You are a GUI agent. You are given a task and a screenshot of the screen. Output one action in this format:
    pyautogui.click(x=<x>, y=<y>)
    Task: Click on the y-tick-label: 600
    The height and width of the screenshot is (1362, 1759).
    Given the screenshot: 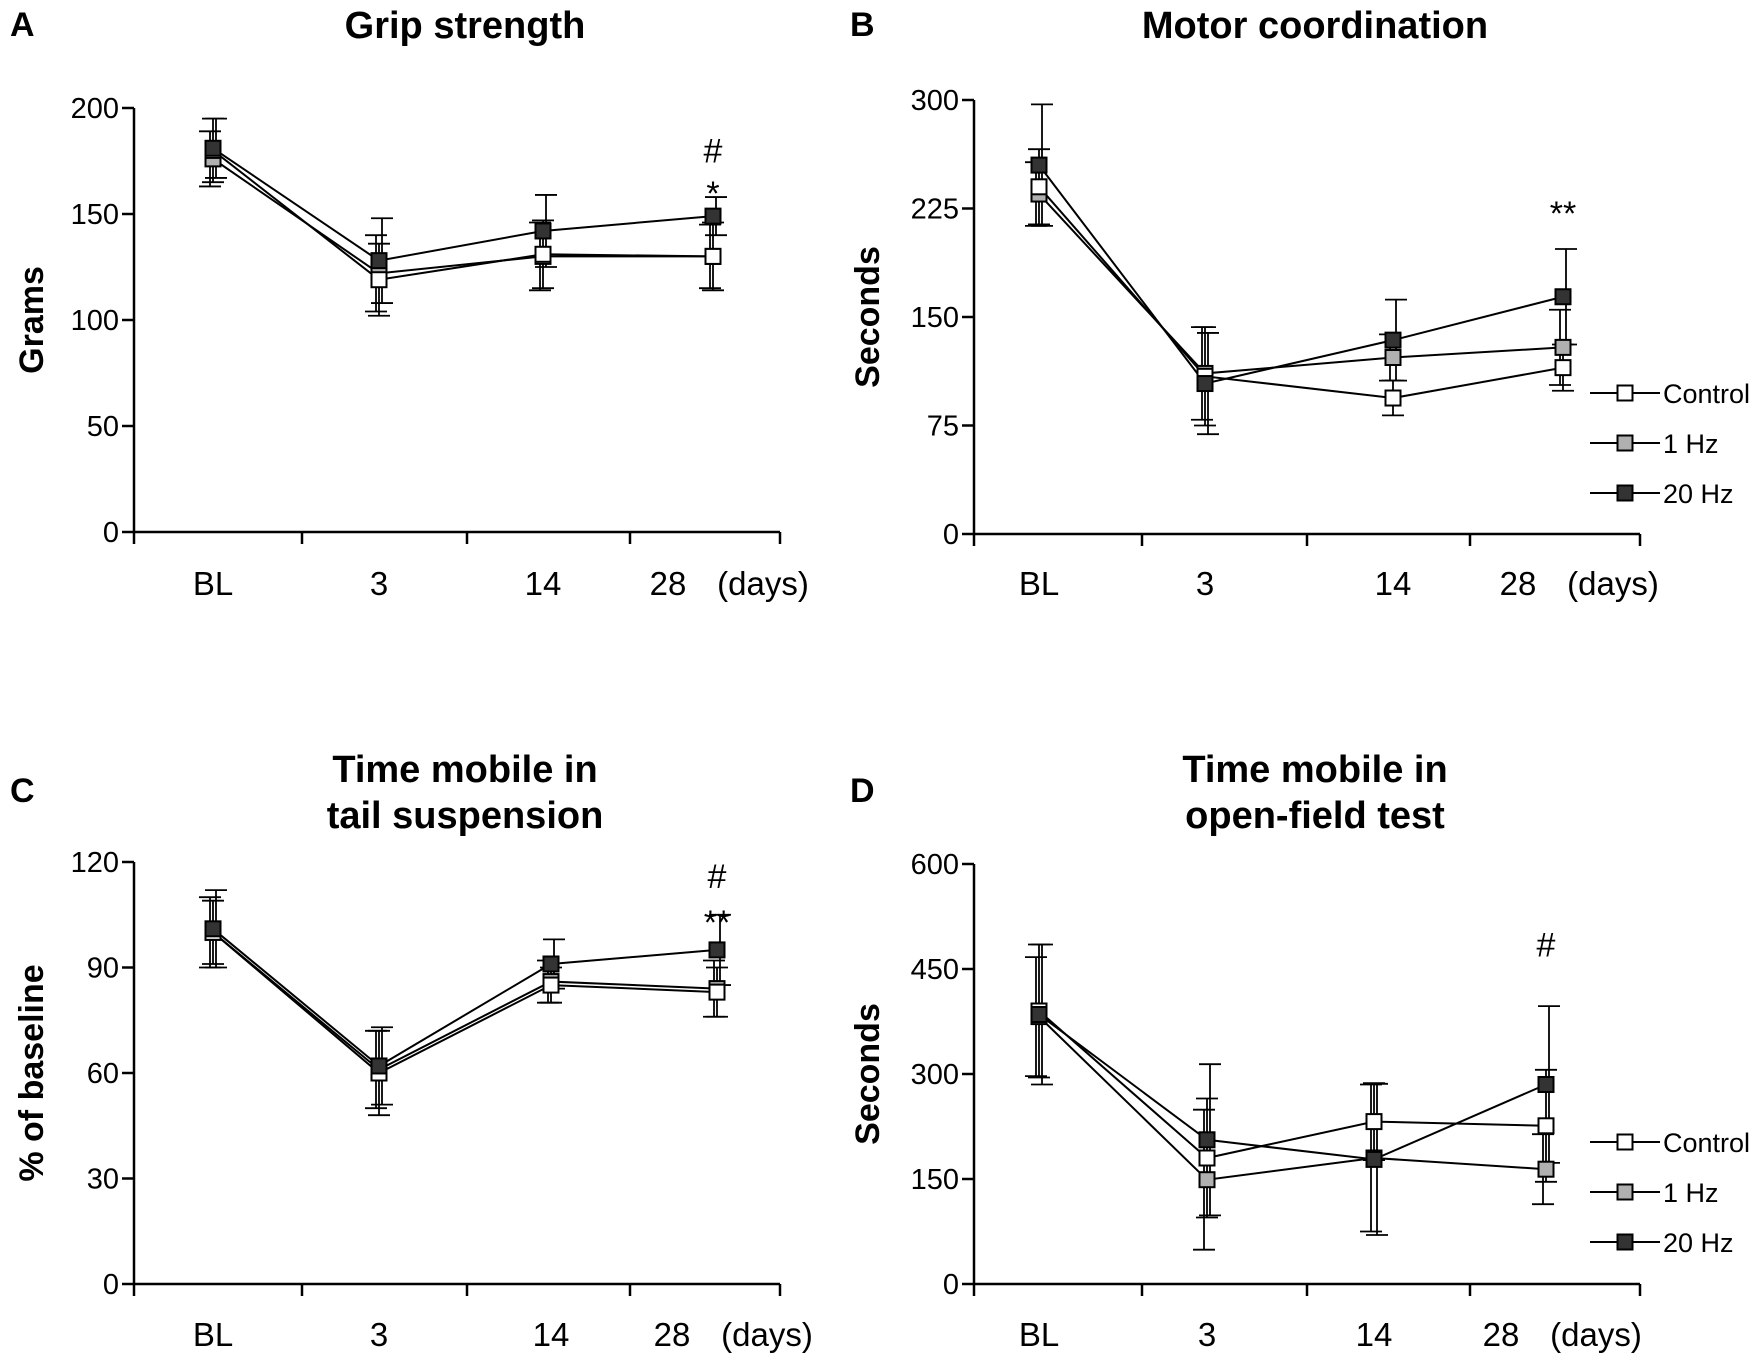 What is the action you would take?
    pyautogui.click(x=935, y=865)
    